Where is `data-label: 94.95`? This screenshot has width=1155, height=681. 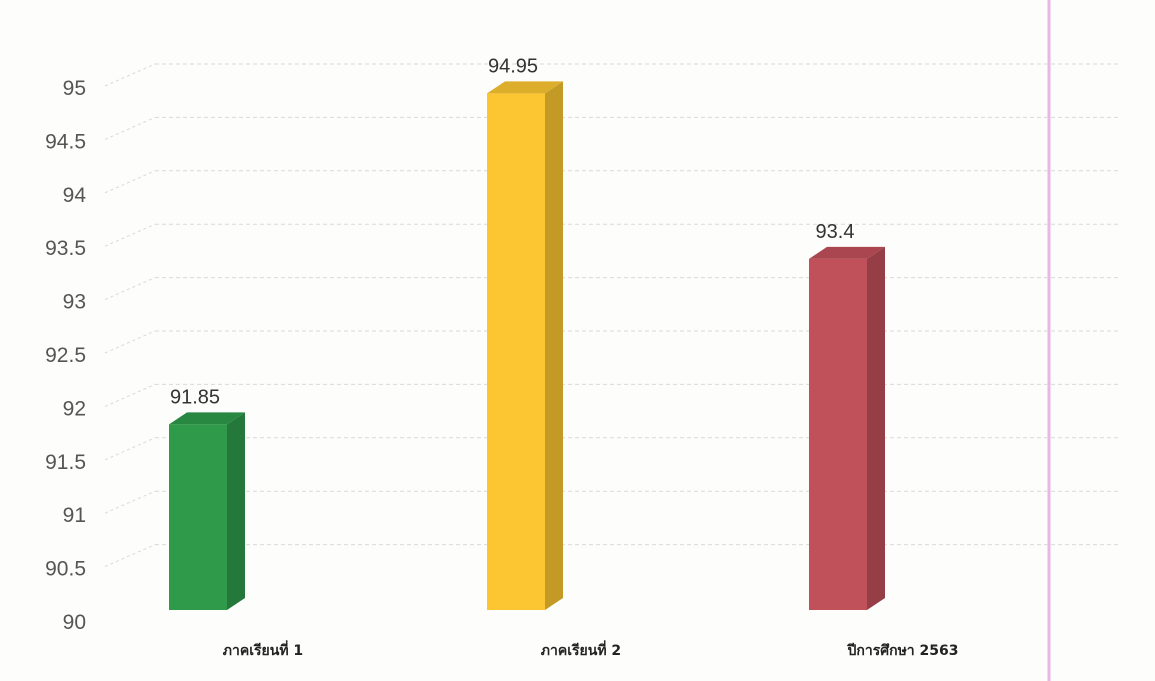
data-label: 94.95 is located at coordinates (513, 66).